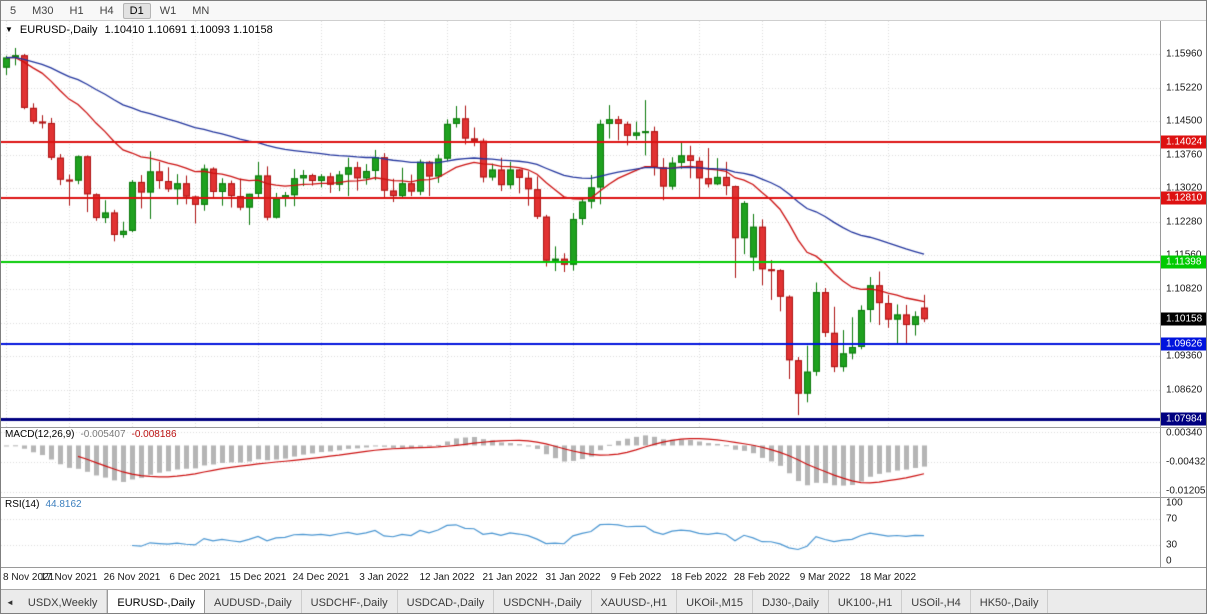  I want to click on rsi-axis: 100 70 30 0, so click(1183, 532).